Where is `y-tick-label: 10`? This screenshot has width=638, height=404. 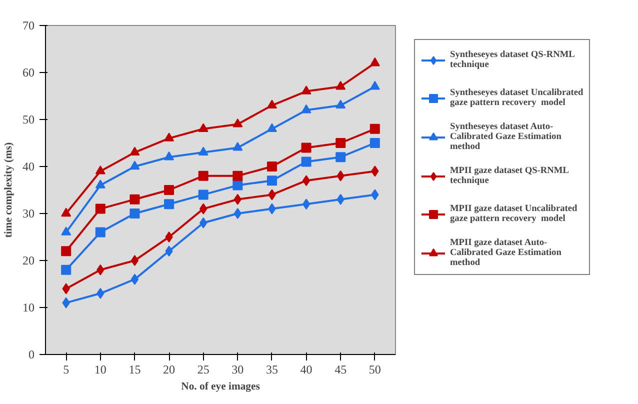
y-tick-label: 10 is located at coordinates (28, 307).